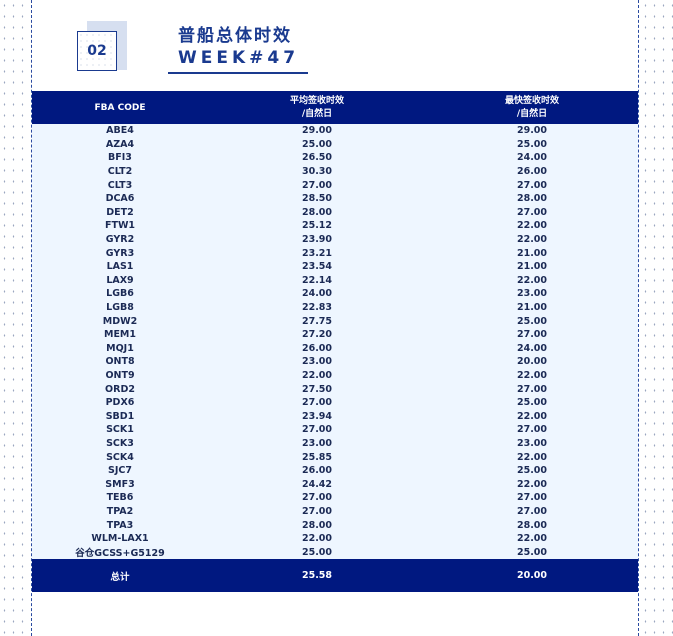 Image resolution: width=673 pixels, height=636 pixels. I want to click on cell-fba-code: MDW2, so click(120, 321).